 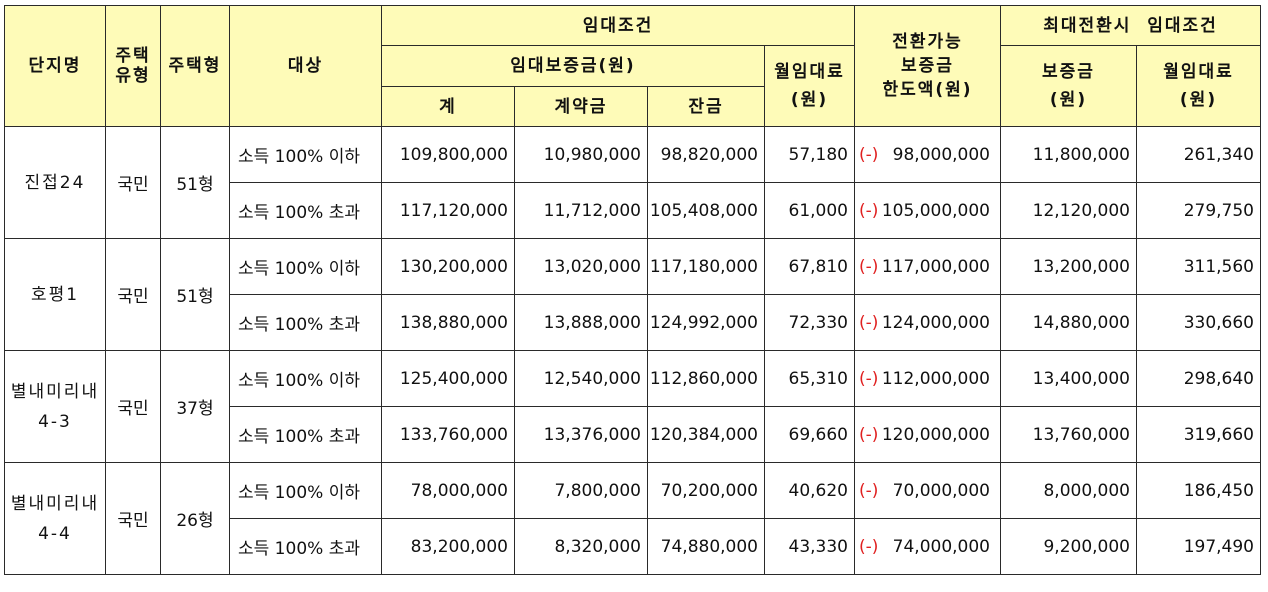 I want to click on monthly-rent: 67,810, so click(x=809, y=266).